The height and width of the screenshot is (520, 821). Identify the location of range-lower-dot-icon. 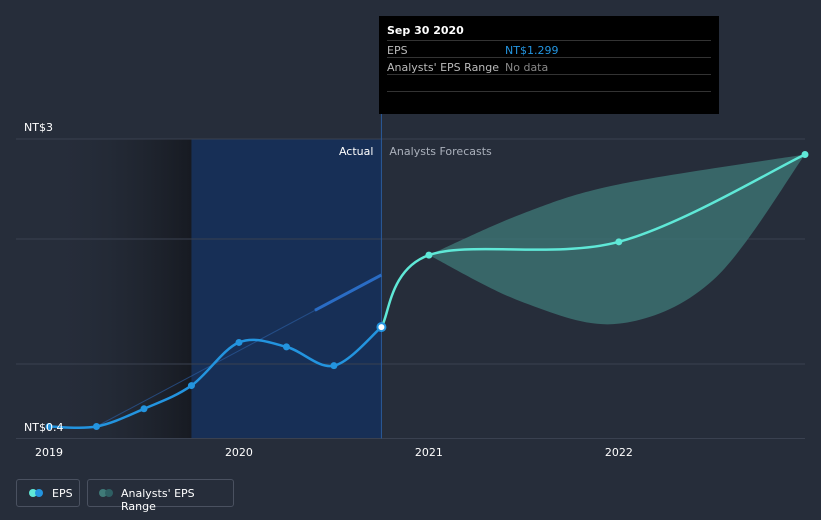
(103, 493).